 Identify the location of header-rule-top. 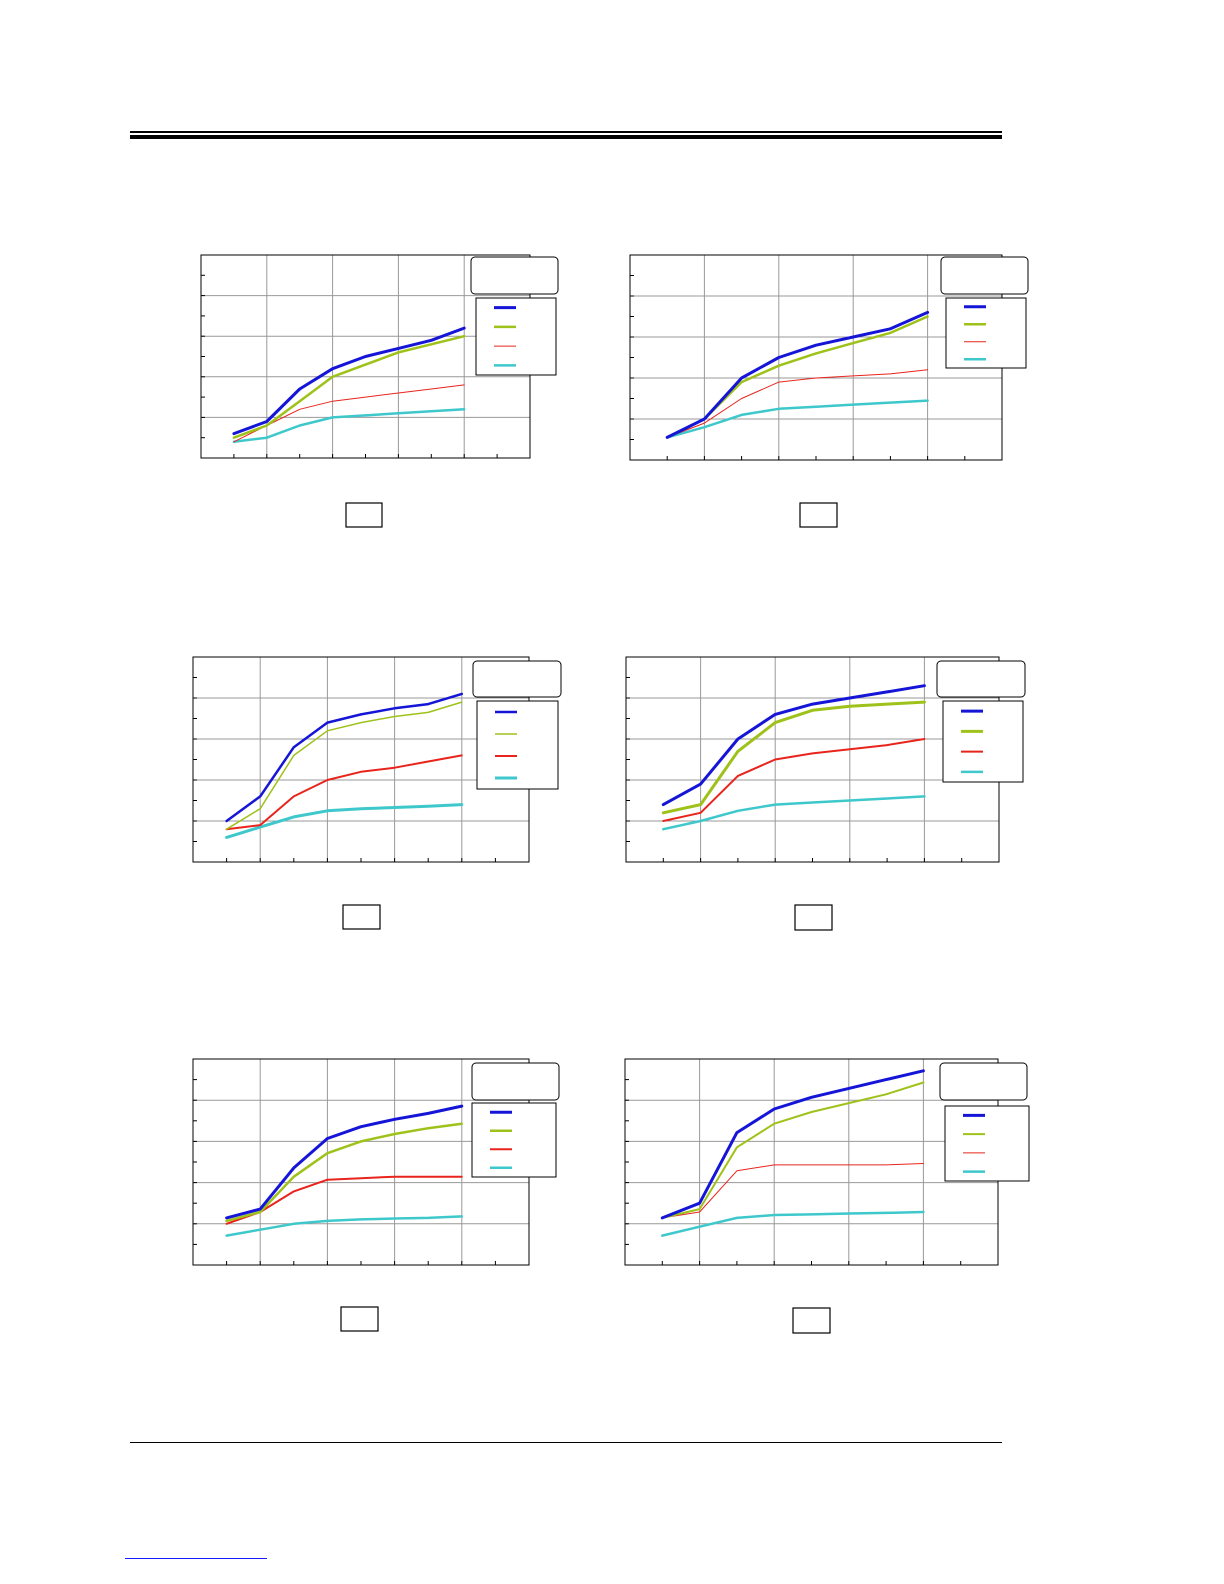
(566, 132).